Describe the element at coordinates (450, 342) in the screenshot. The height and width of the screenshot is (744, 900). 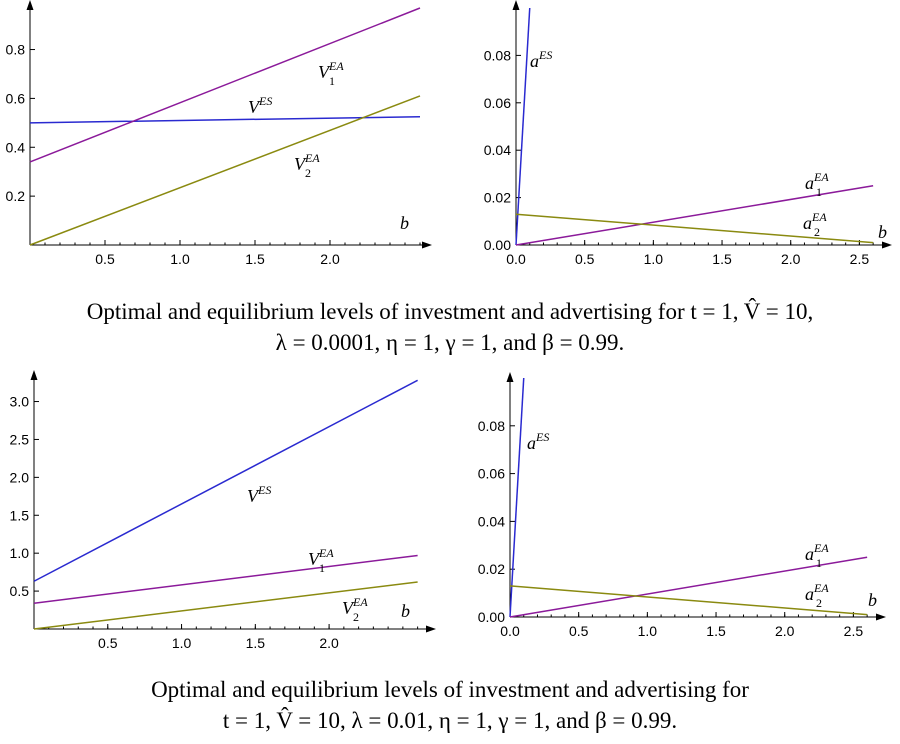
I see `caption-top-line2: λ = 0.0001, η = 1, γ = 1, and β = 0.99.` at that location.